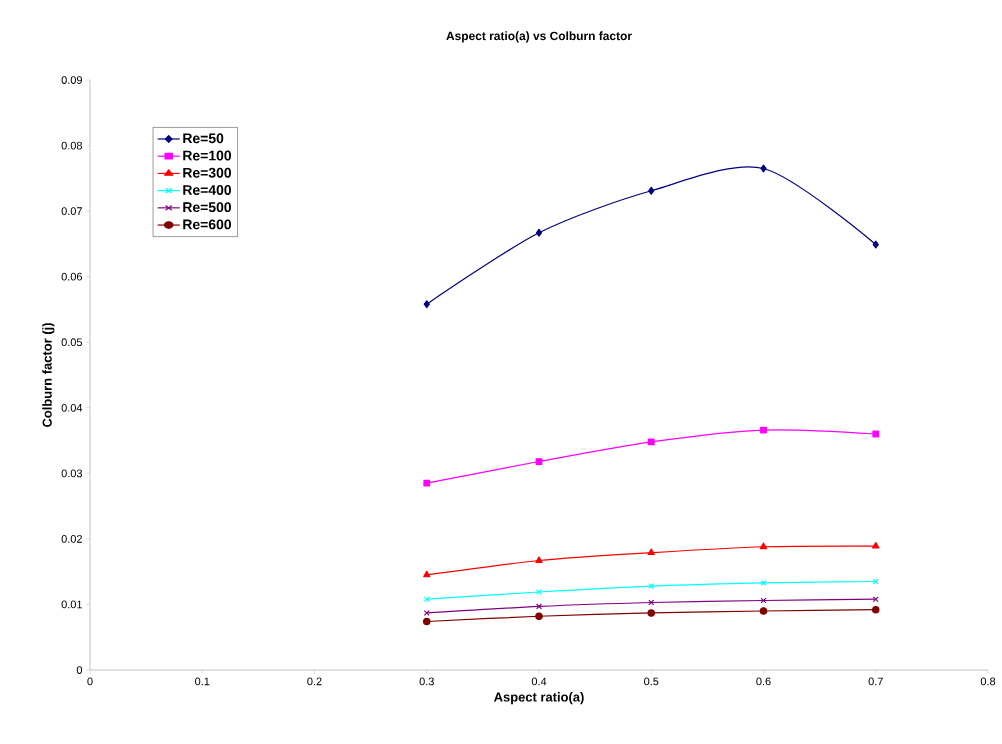 The height and width of the screenshot is (744, 1002). What do you see at coordinates (71, 539) in the screenshot?
I see `y-tick-label: 0.02` at bounding box center [71, 539].